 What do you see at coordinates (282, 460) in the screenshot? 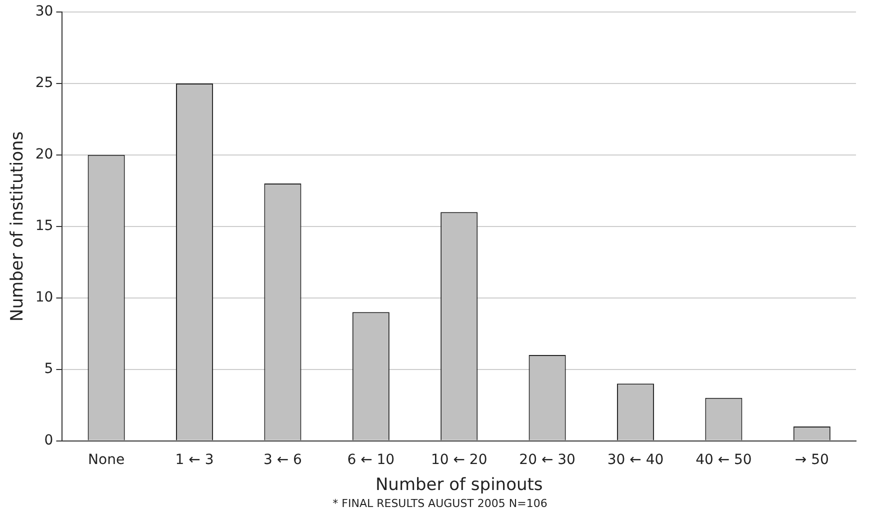
I see `x-tick-label: 3 ← 6` at bounding box center [282, 460].